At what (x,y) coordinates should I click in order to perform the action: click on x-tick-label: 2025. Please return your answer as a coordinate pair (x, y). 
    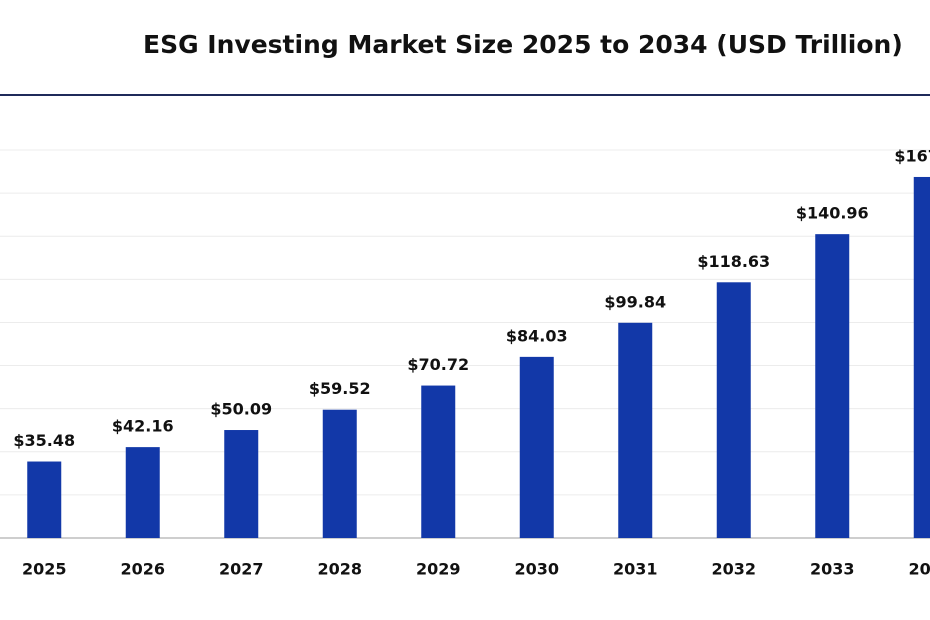
    Looking at the image, I should click on (44, 569).